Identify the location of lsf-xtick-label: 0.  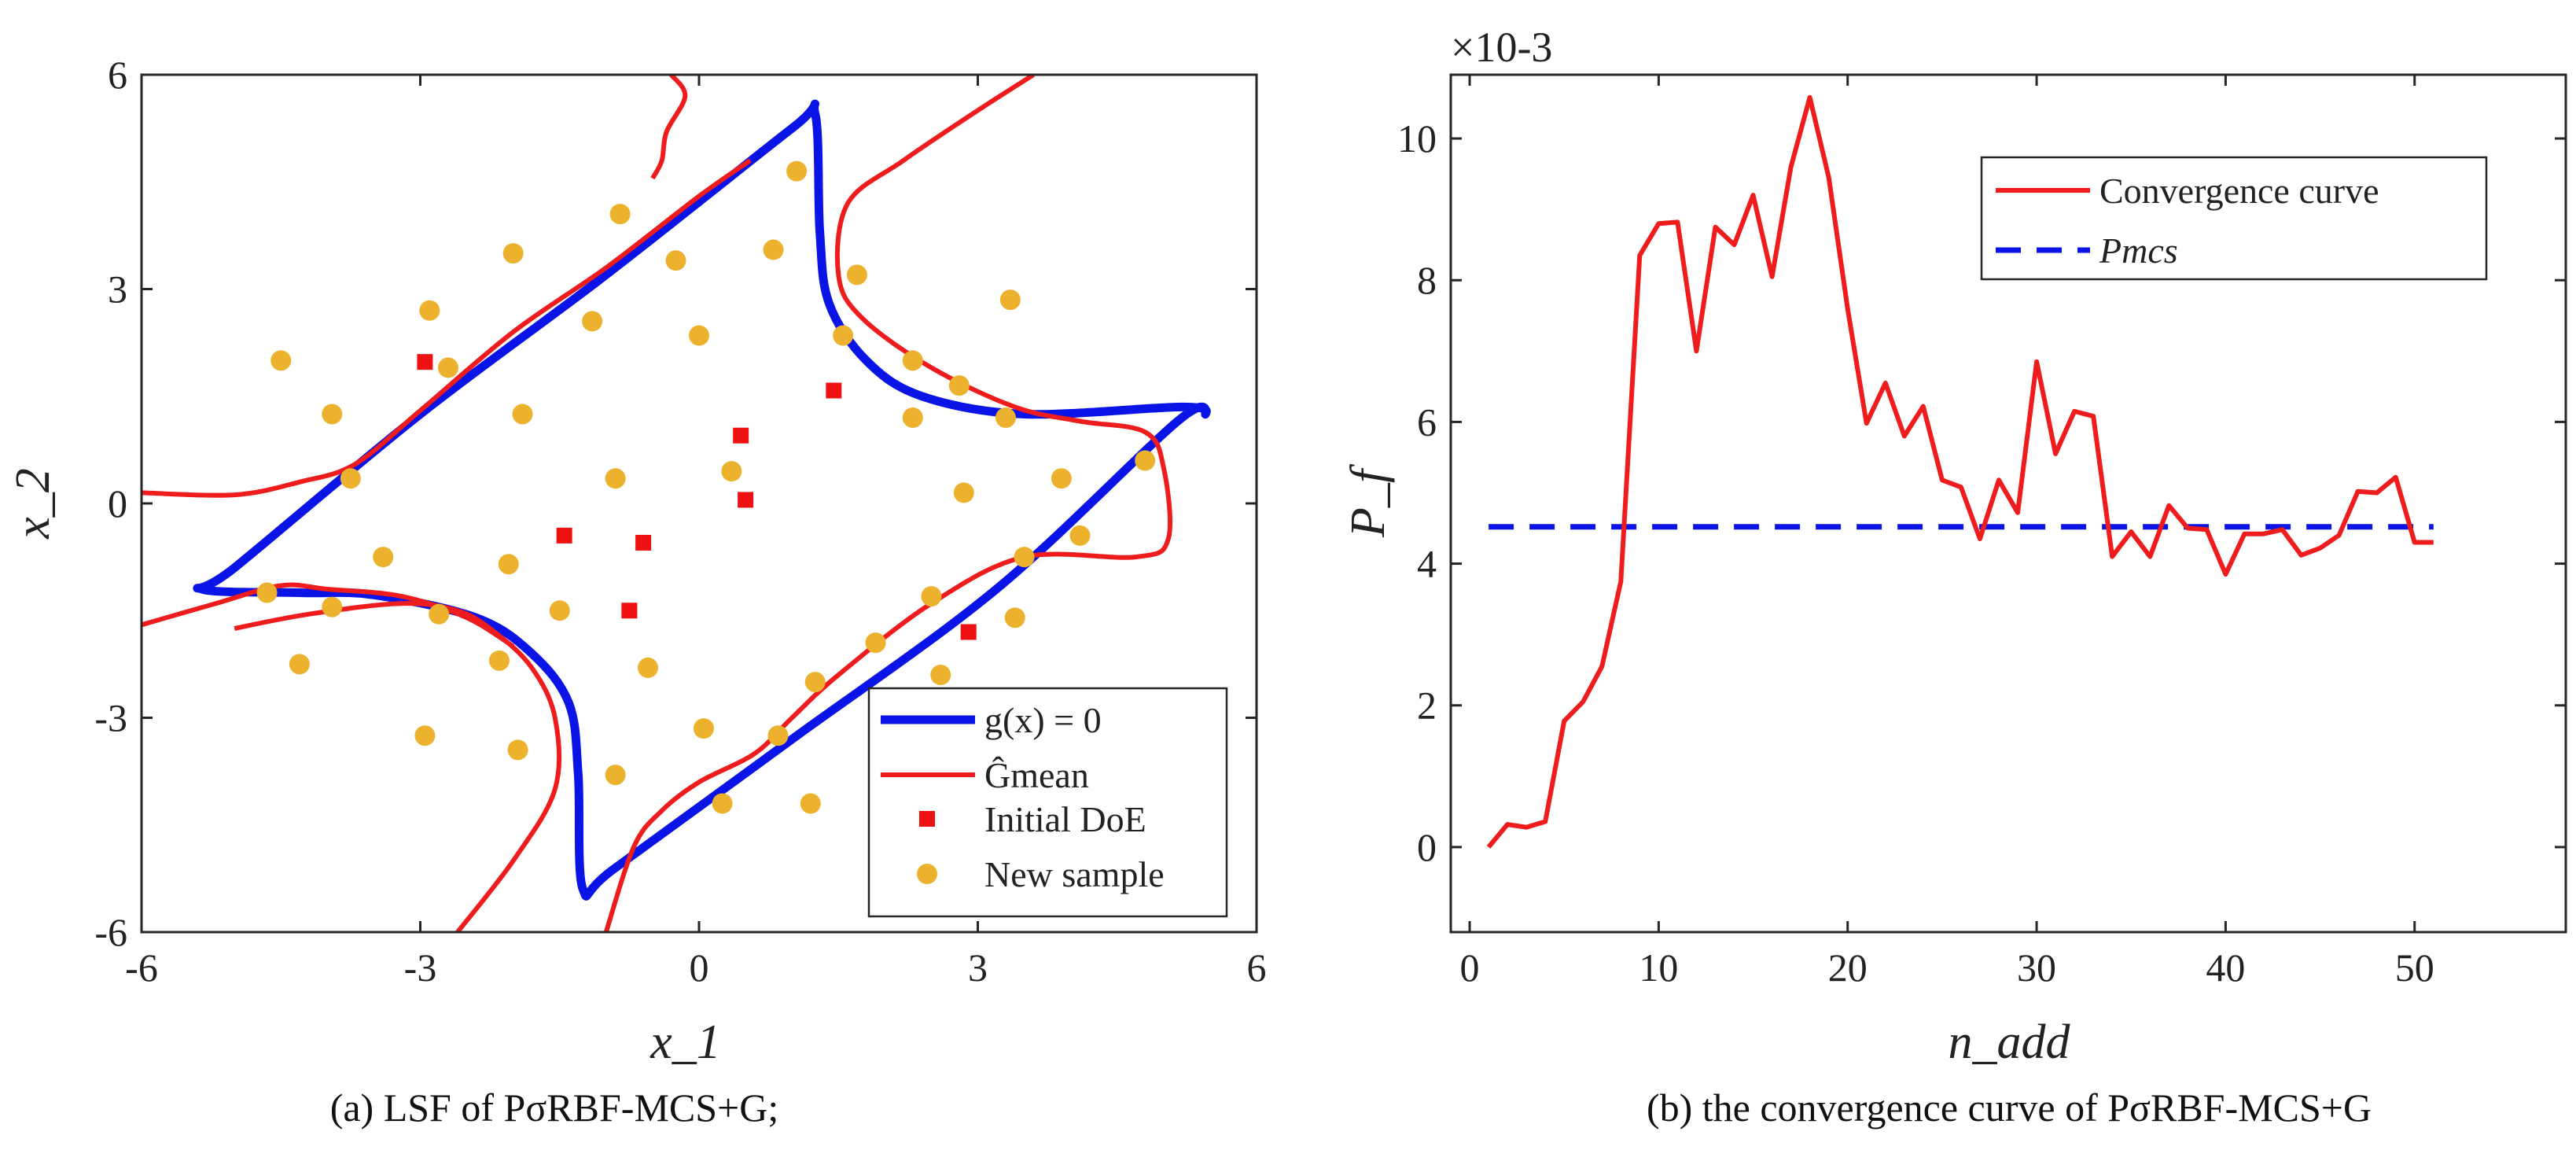
(699, 967).